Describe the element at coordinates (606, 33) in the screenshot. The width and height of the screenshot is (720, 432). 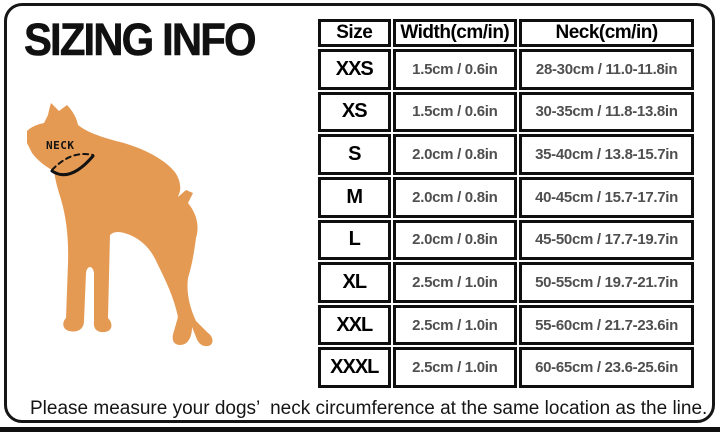
I see `column-header-neck: Neck(cm/in)` at that location.